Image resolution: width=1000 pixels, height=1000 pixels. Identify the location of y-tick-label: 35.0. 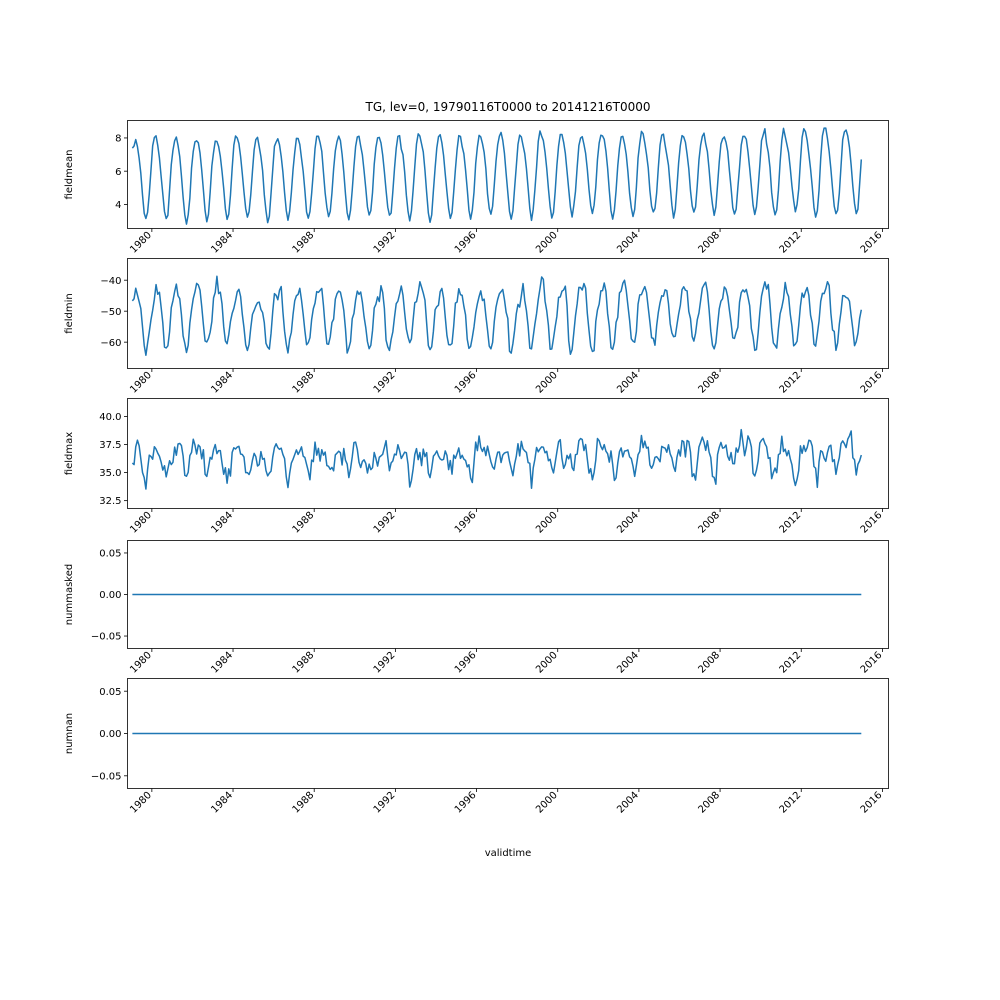
(110, 473).